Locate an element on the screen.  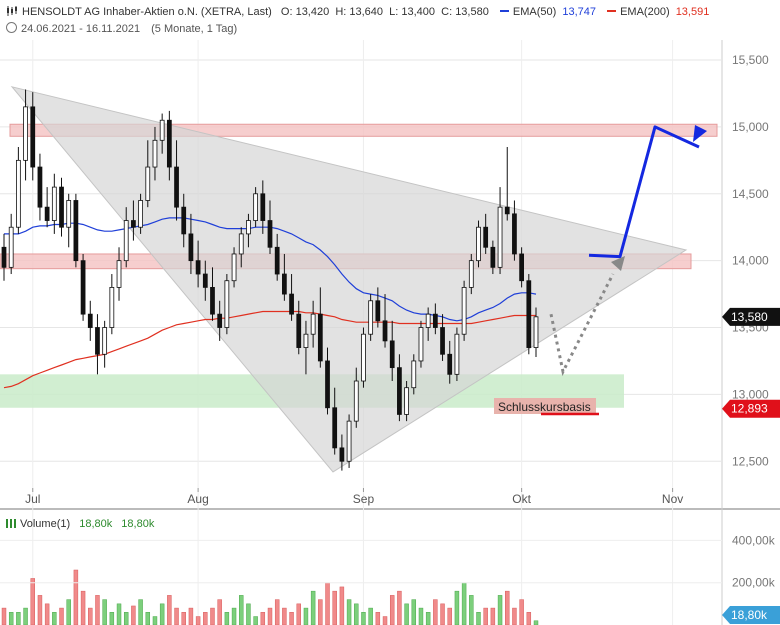
volume-label: Volume(1) is located at coordinates (45, 524).